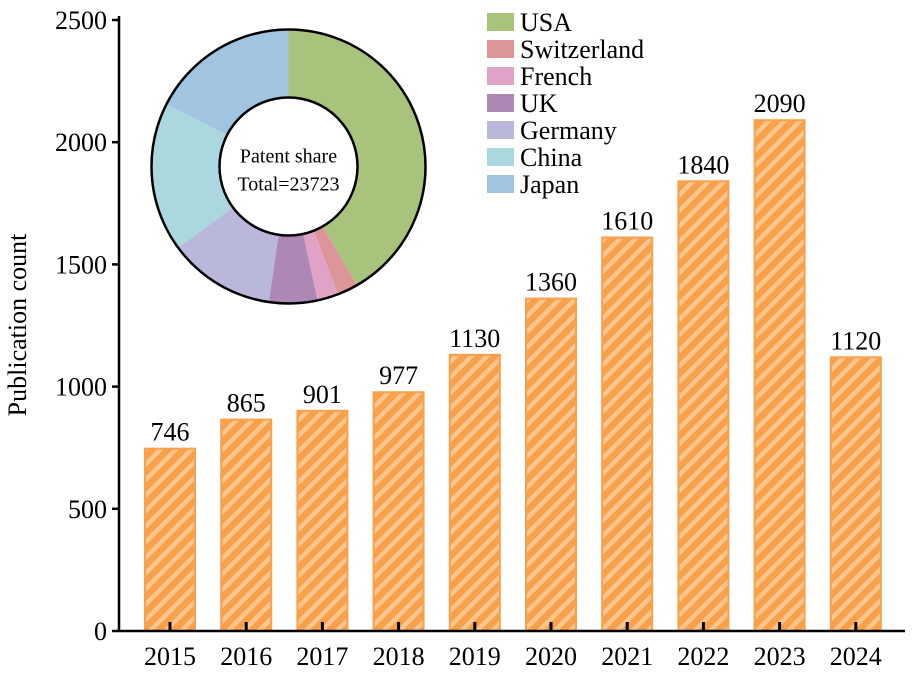 This screenshot has height=680, width=912. What do you see at coordinates (246, 656) in the screenshot?
I see `x-tick-label: 2016` at bounding box center [246, 656].